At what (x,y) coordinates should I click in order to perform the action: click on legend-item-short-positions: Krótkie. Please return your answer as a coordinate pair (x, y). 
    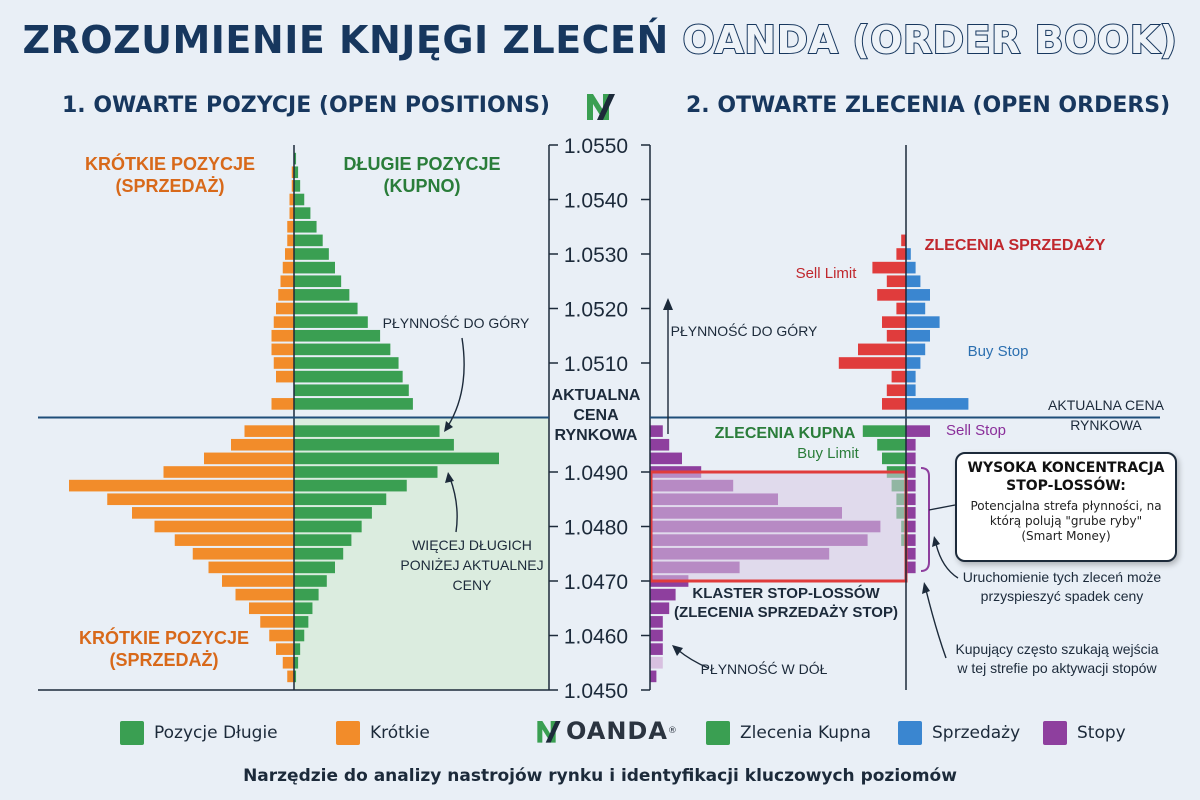
    Looking at the image, I should click on (383, 733).